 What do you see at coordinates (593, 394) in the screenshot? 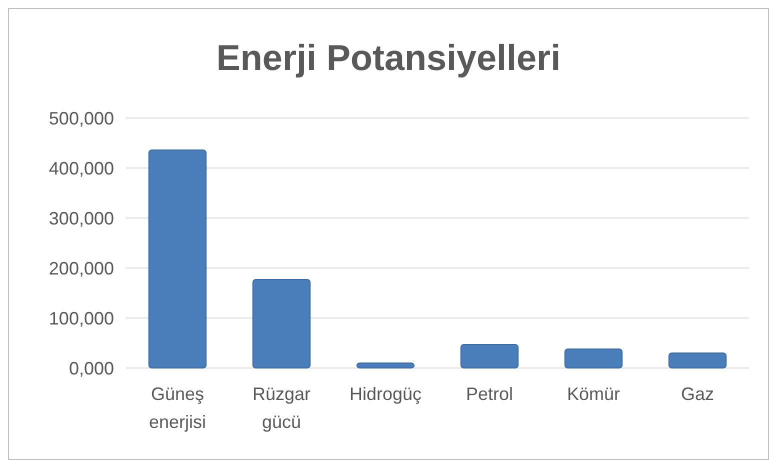
I see `x-tick-label: Kömür` at bounding box center [593, 394].